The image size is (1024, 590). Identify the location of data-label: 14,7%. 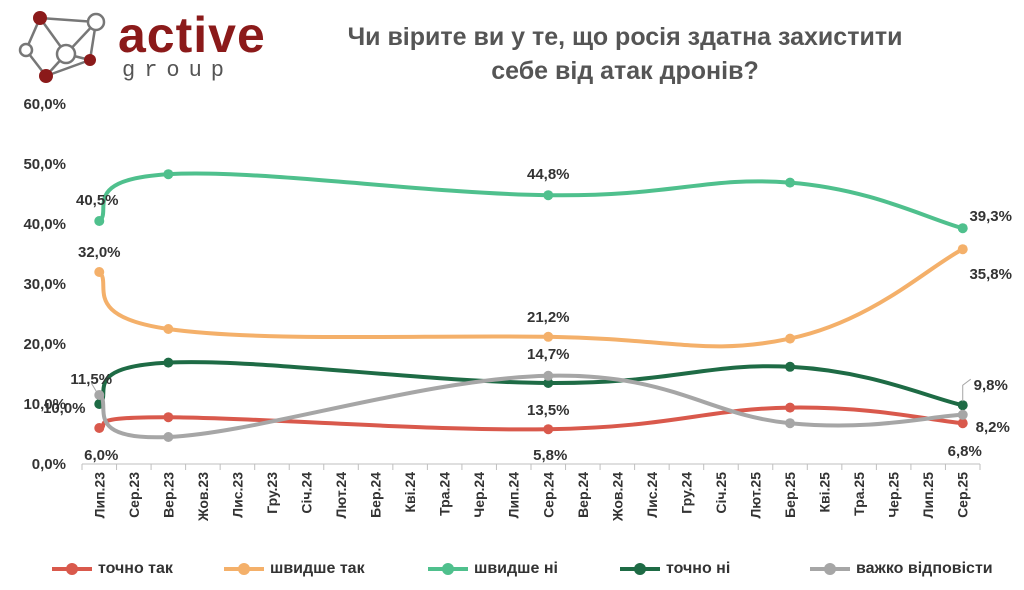
(548, 354).